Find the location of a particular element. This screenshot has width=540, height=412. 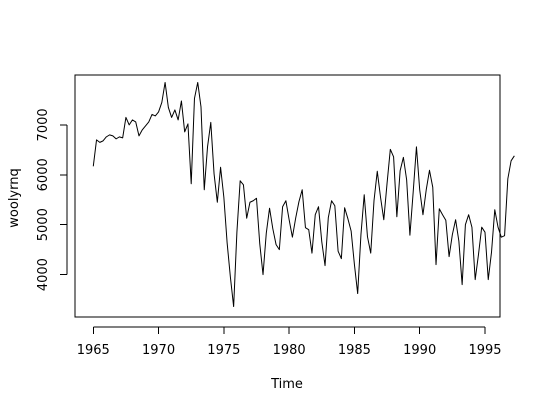

y-tick-label-5000: 5000 is located at coordinates (43, 224).